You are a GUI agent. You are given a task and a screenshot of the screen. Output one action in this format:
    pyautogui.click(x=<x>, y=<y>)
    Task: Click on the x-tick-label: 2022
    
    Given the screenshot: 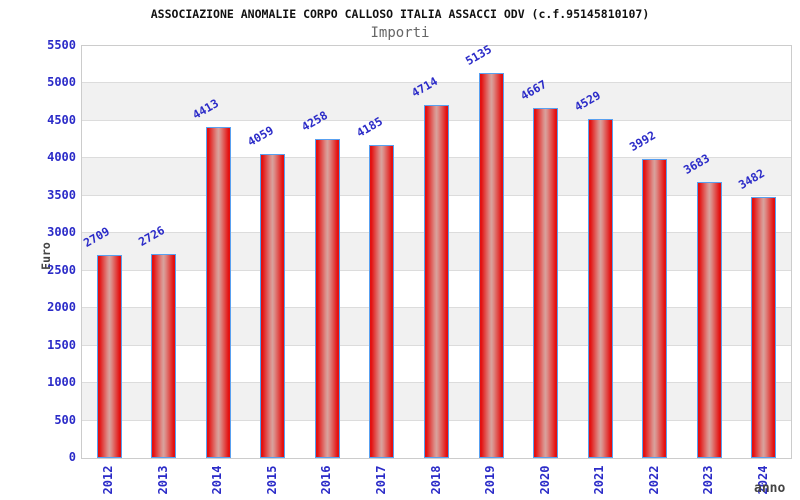 What is the action you would take?
    pyautogui.click(x=653, y=480)
    